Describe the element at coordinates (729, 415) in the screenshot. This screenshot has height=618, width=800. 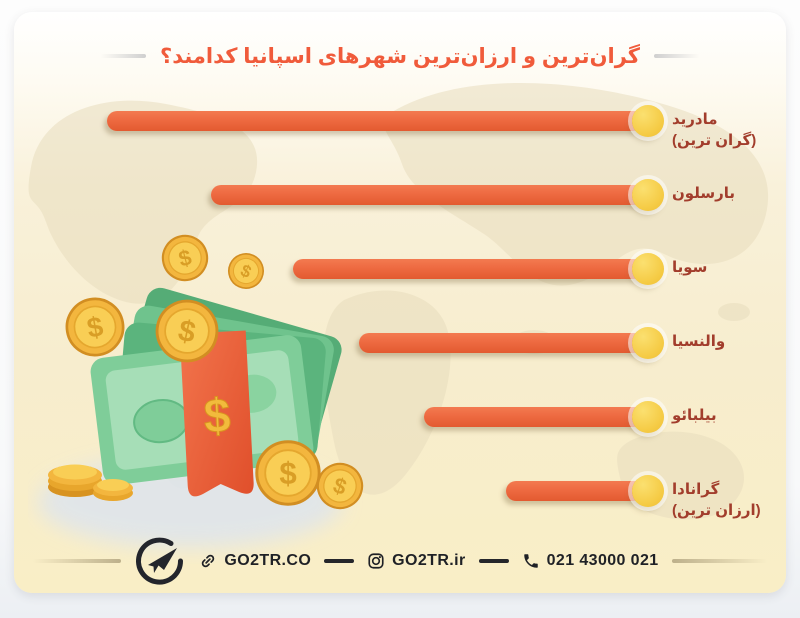
I see `bar-label: بیلبائو` at that location.